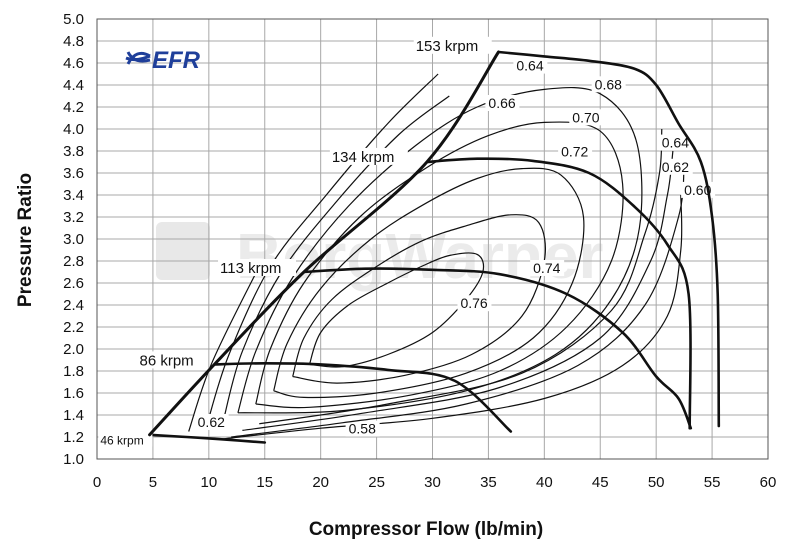  What do you see at coordinates (600, 482) in the screenshot?
I see `x-tick-label: 45` at bounding box center [600, 482].